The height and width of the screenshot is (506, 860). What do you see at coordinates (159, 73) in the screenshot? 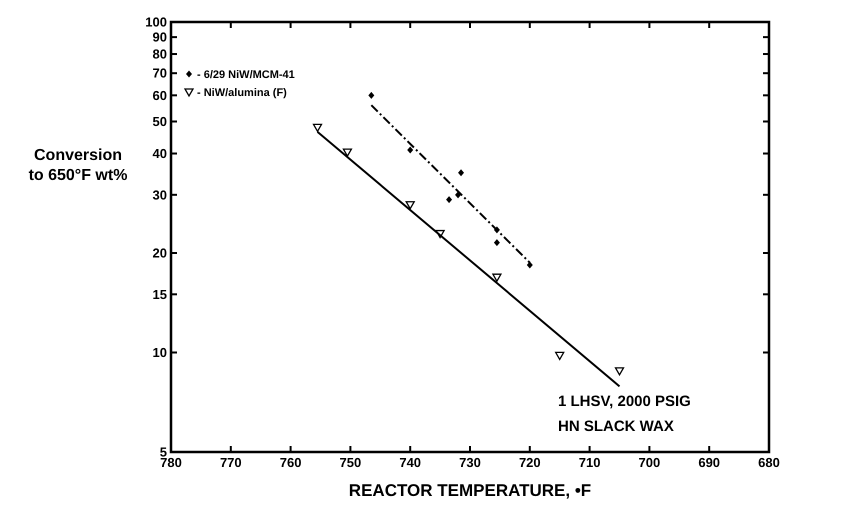
I see `y-tick-label: 70` at bounding box center [159, 73].